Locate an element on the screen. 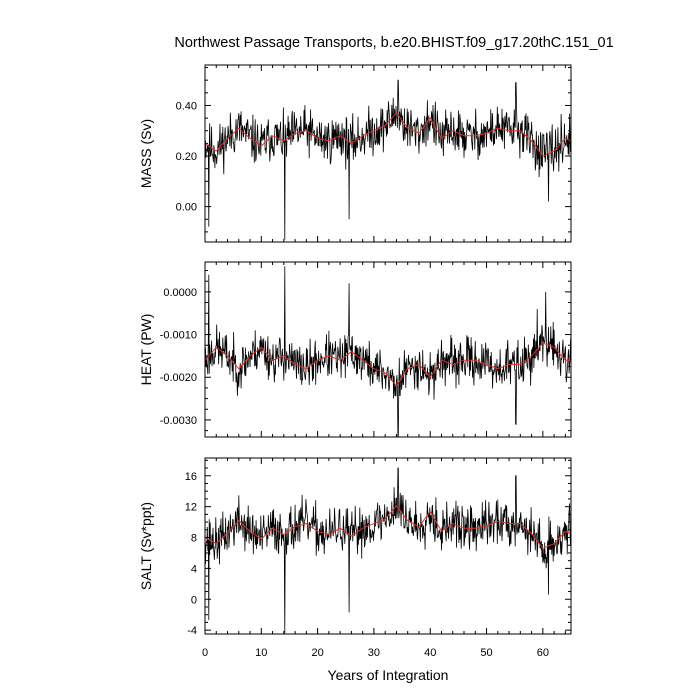 This screenshot has width=700, height=700. y-axis-label: SALT (Sv*ppt) is located at coordinates (146, 546).